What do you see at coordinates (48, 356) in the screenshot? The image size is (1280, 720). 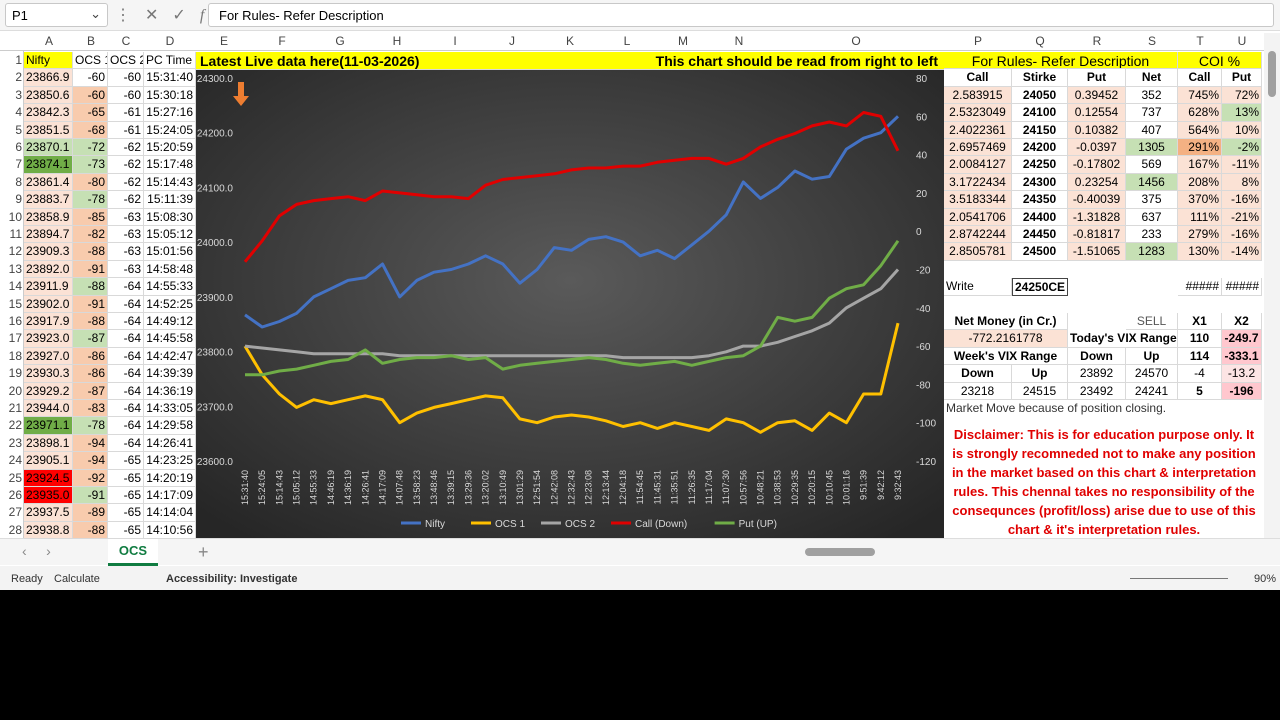 I see `table-cell: 23927.0` at bounding box center [48, 356].